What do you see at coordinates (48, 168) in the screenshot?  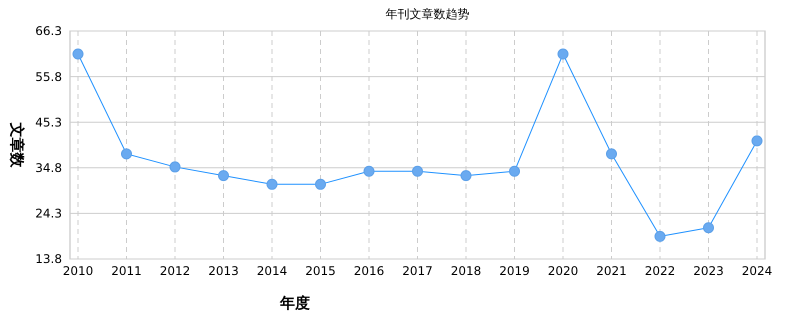 I see `y-tick-label: 34.8` at bounding box center [48, 168].